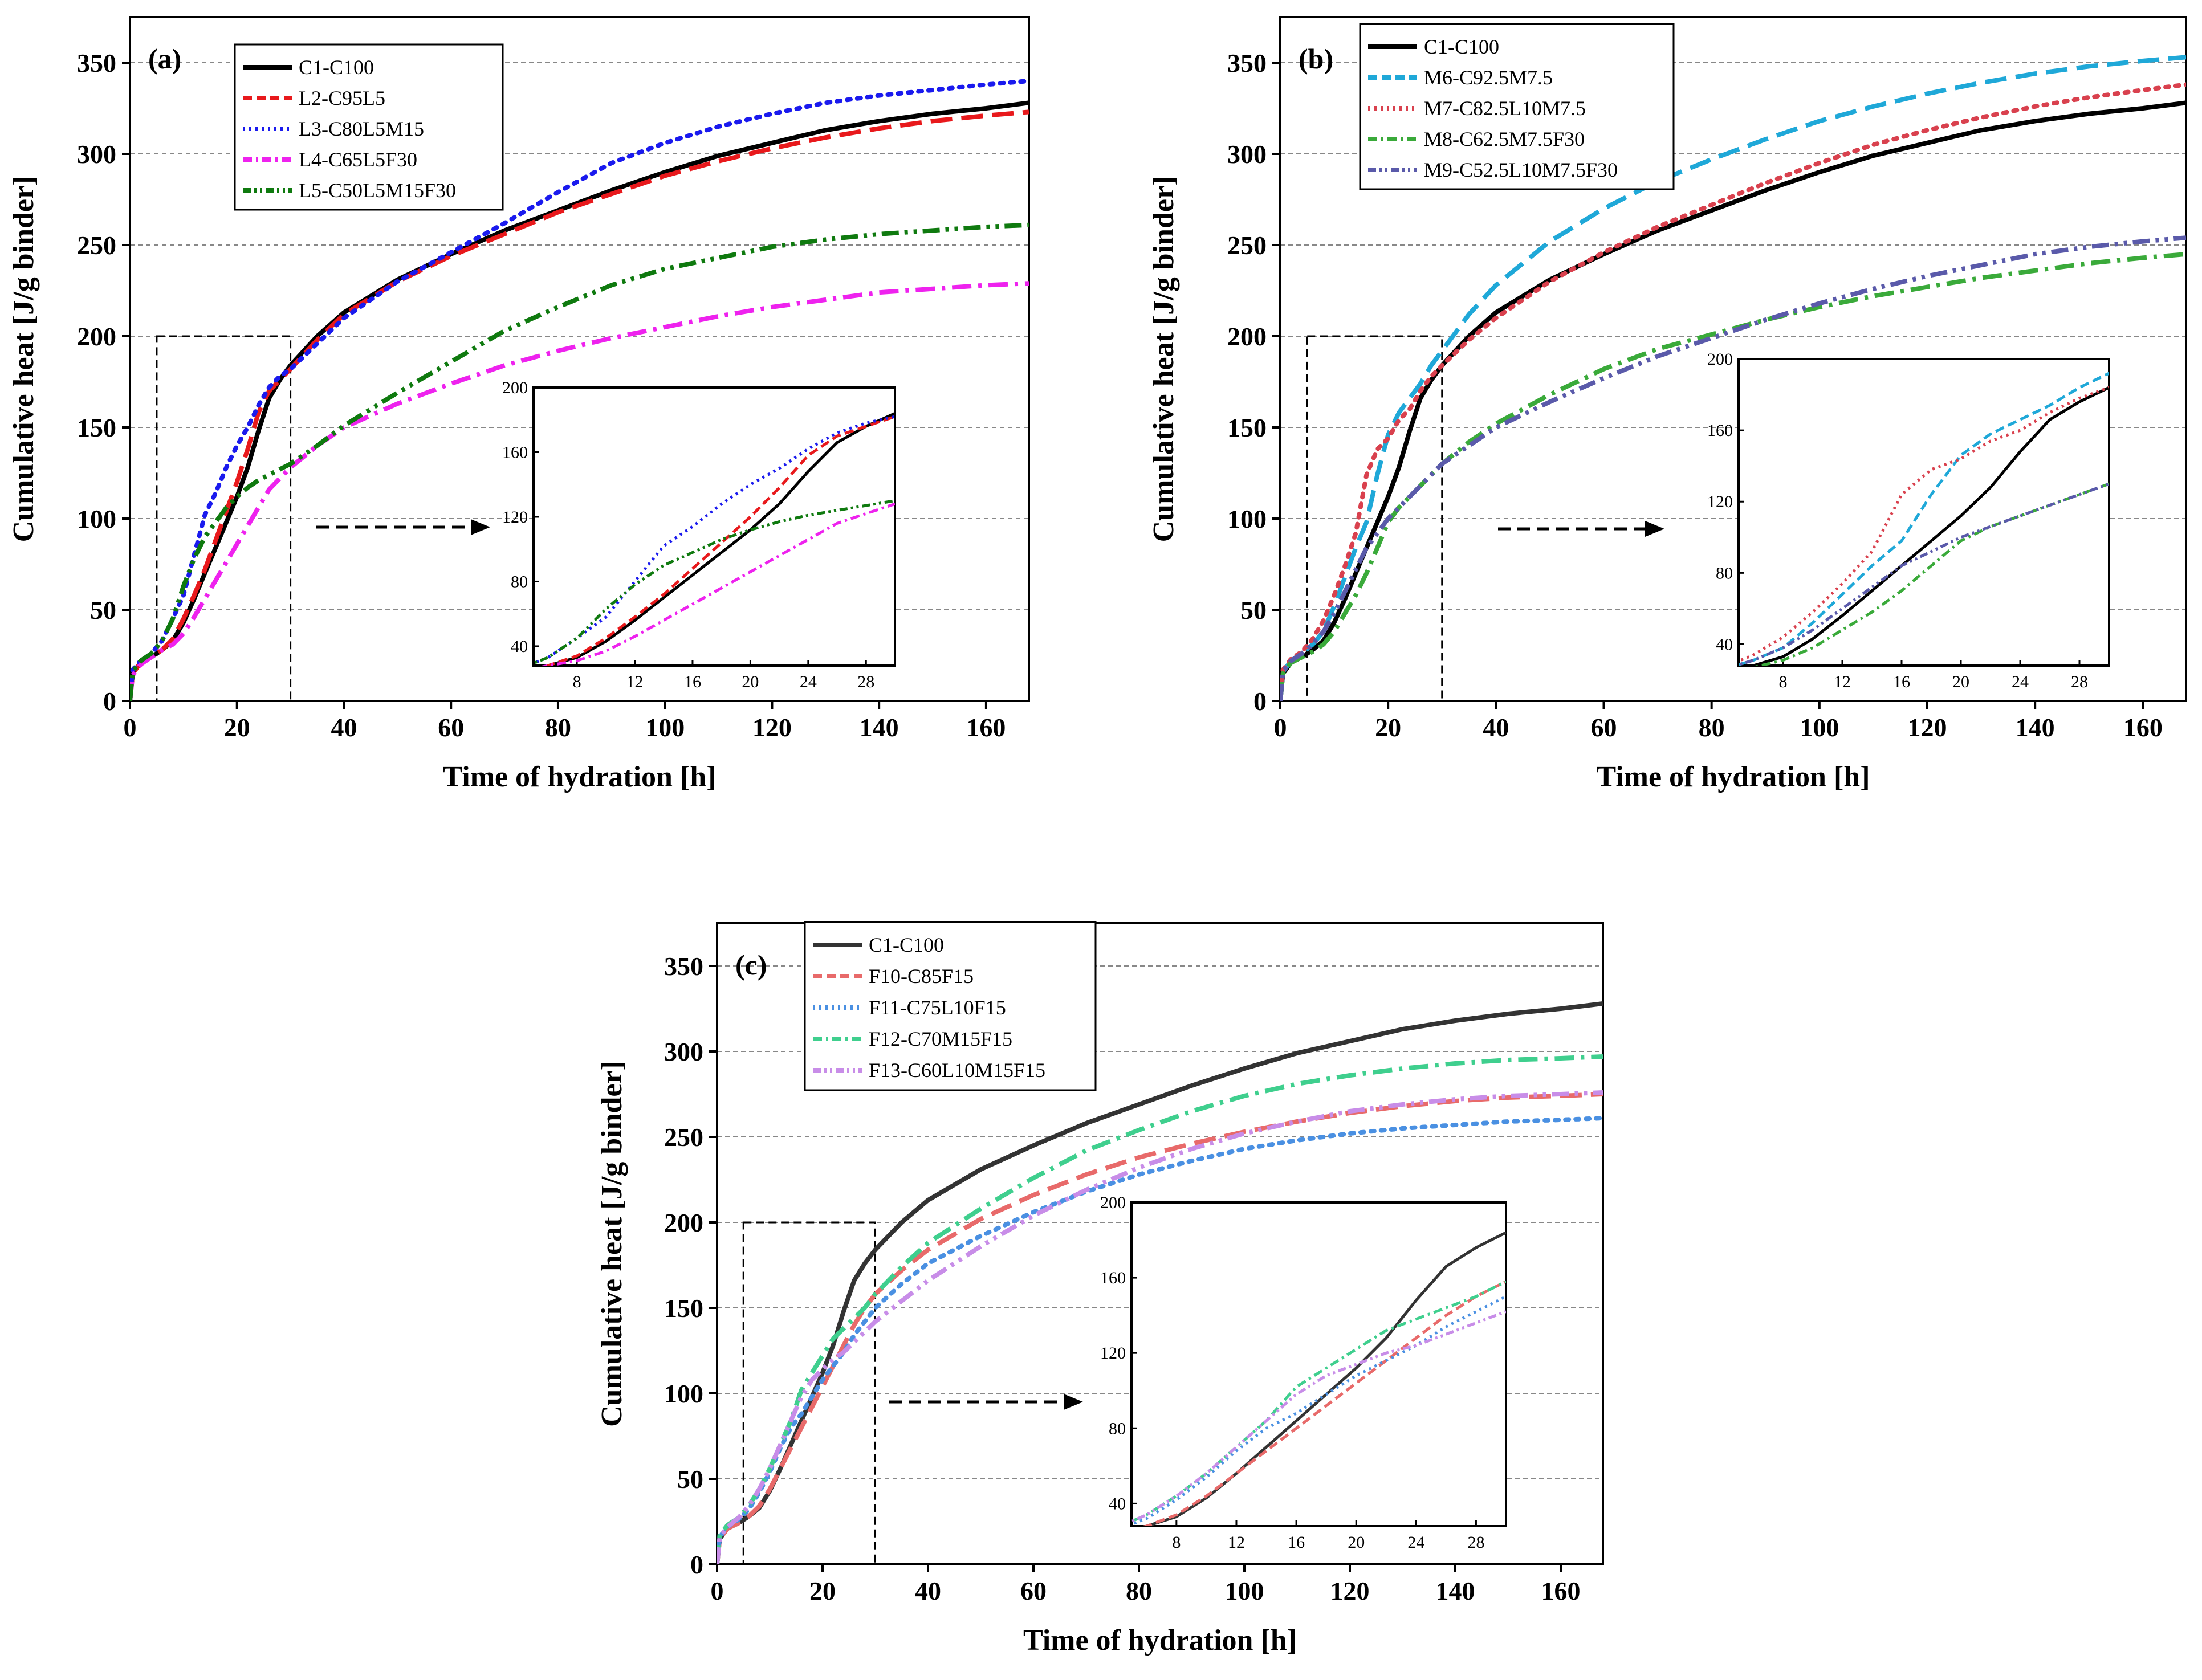 This screenshot has width=2202, height=1680. I want to click on legend-label: F10-C85F15, so click(922, 976).